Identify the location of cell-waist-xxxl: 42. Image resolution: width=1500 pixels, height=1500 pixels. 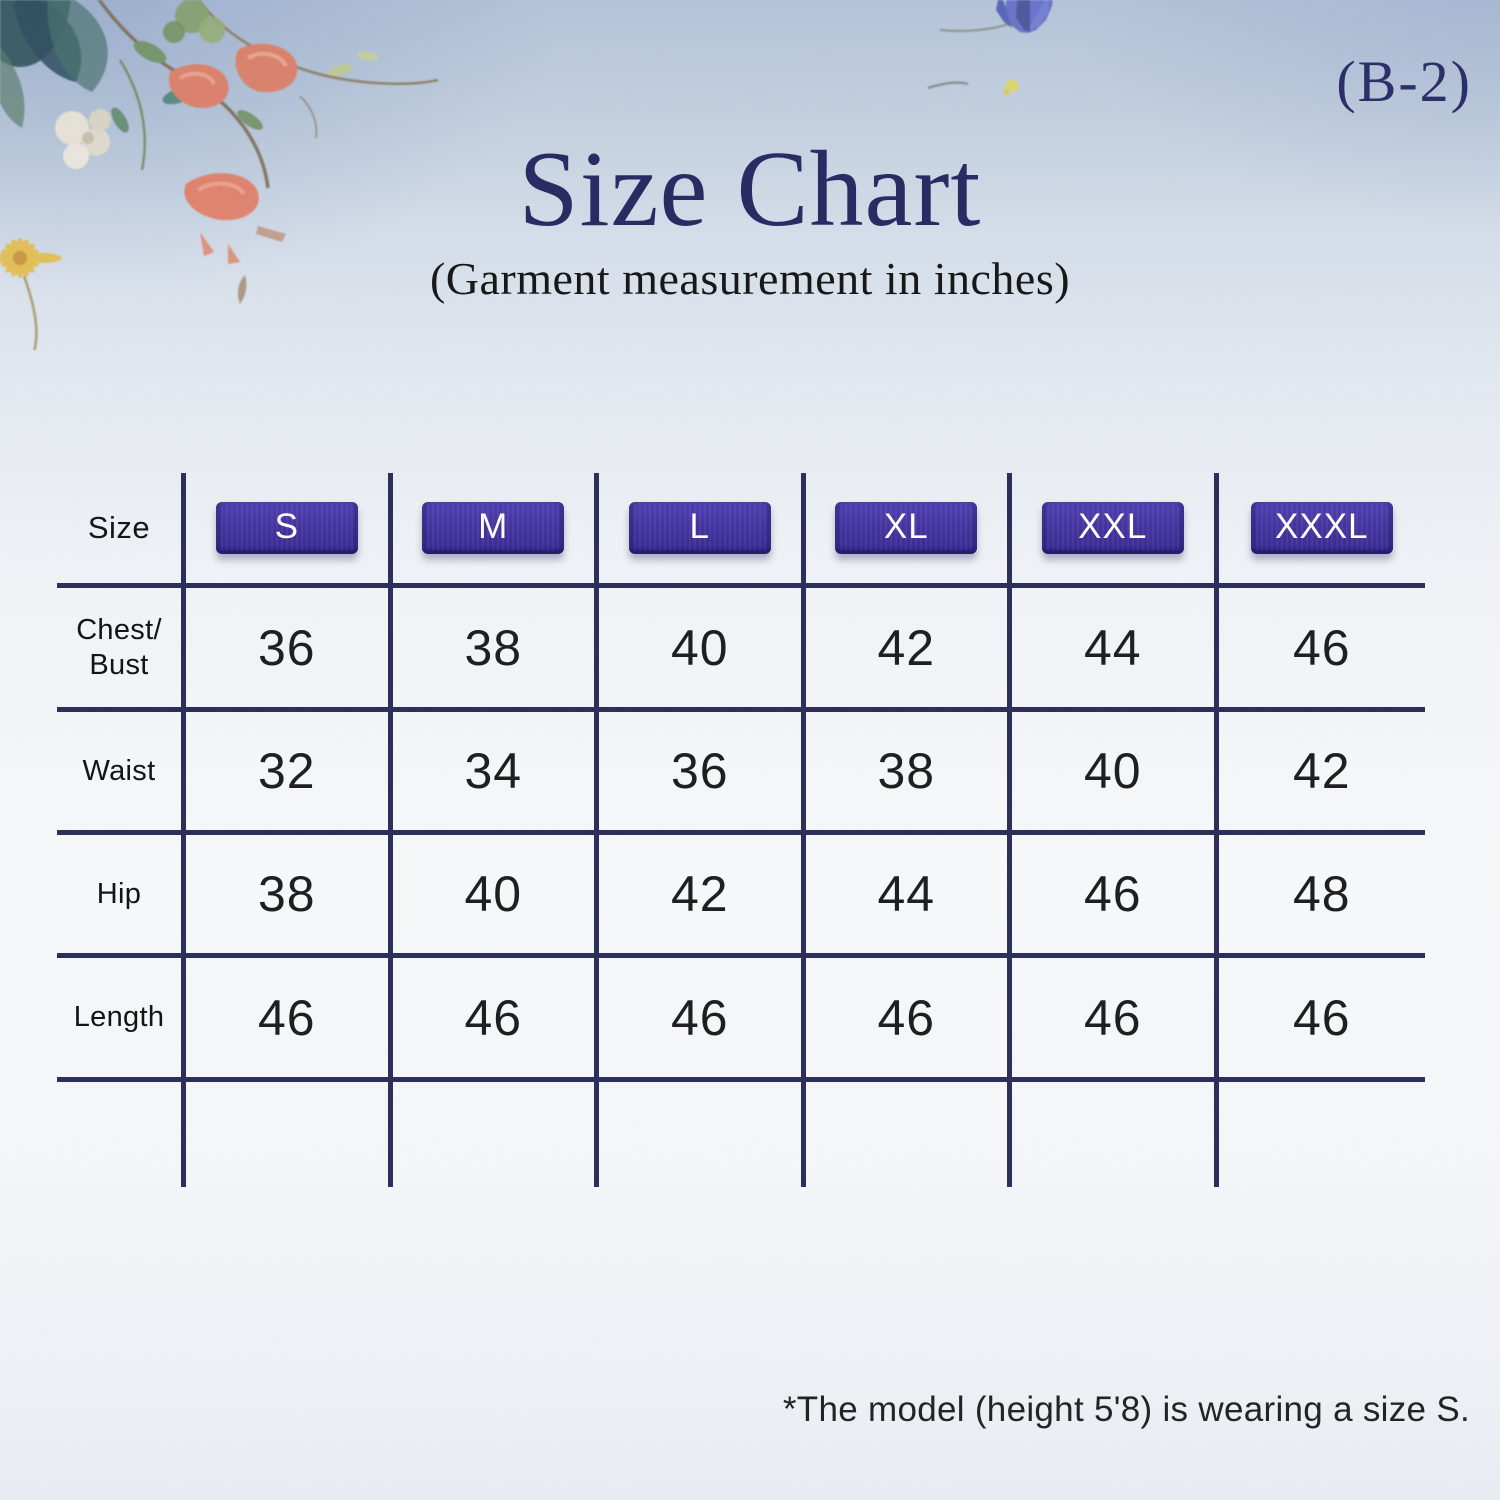
(1321, 773).